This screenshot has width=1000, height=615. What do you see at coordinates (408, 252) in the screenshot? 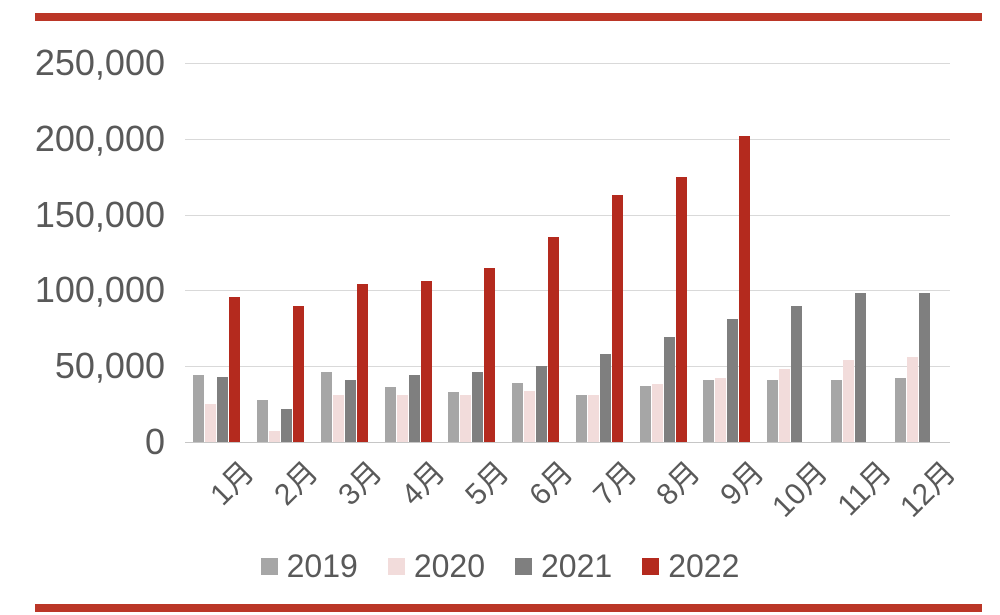
I see `bar-group-m4` at bounding box center [408, 252].